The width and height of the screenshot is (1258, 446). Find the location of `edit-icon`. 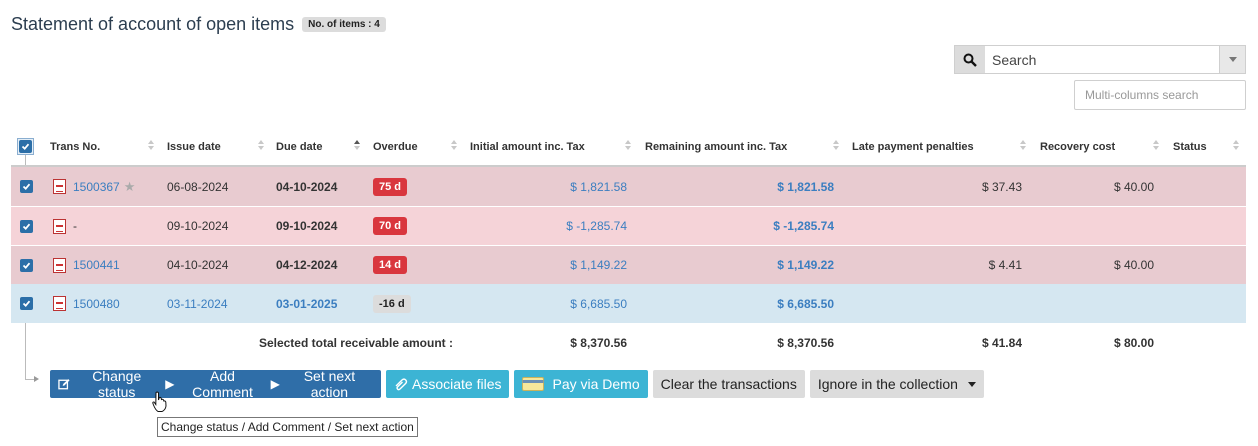

edit-icon is located at coordinates (64, 383).